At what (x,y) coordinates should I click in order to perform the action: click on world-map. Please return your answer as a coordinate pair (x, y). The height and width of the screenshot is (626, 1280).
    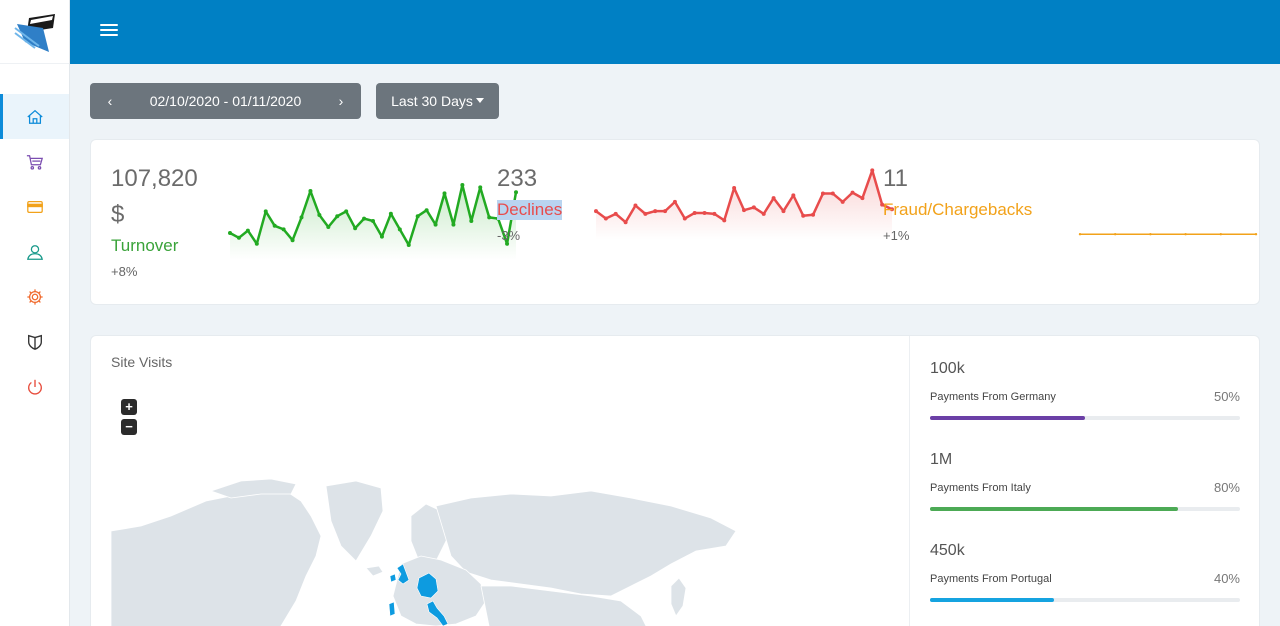
    Looking at the image, I should click on (431, 551).